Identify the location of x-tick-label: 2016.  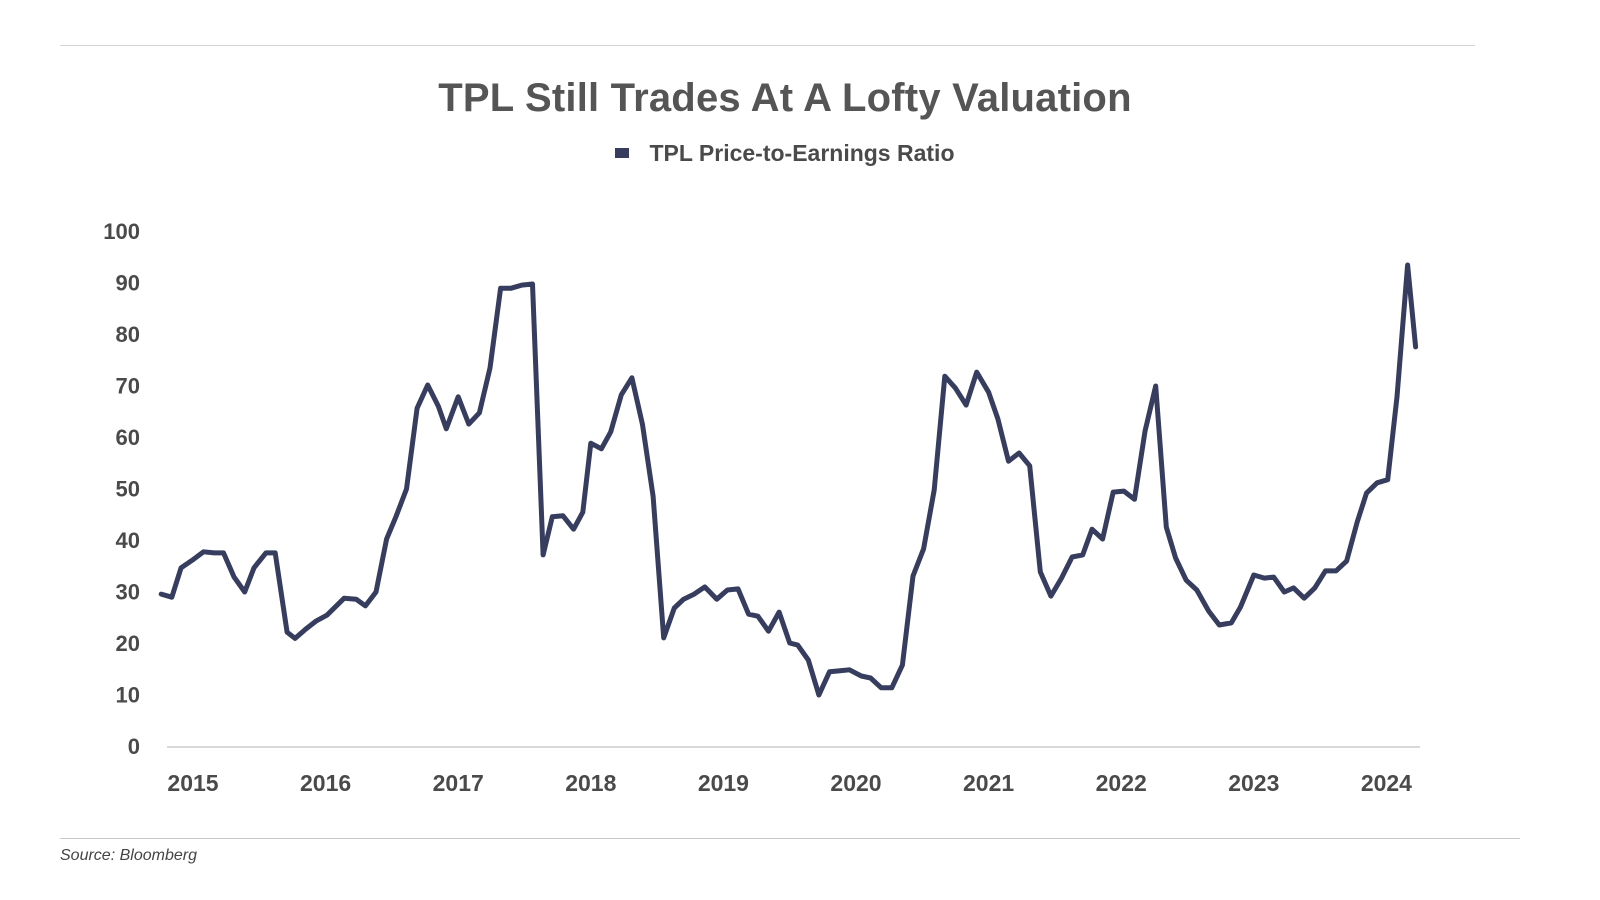
(325, 783).